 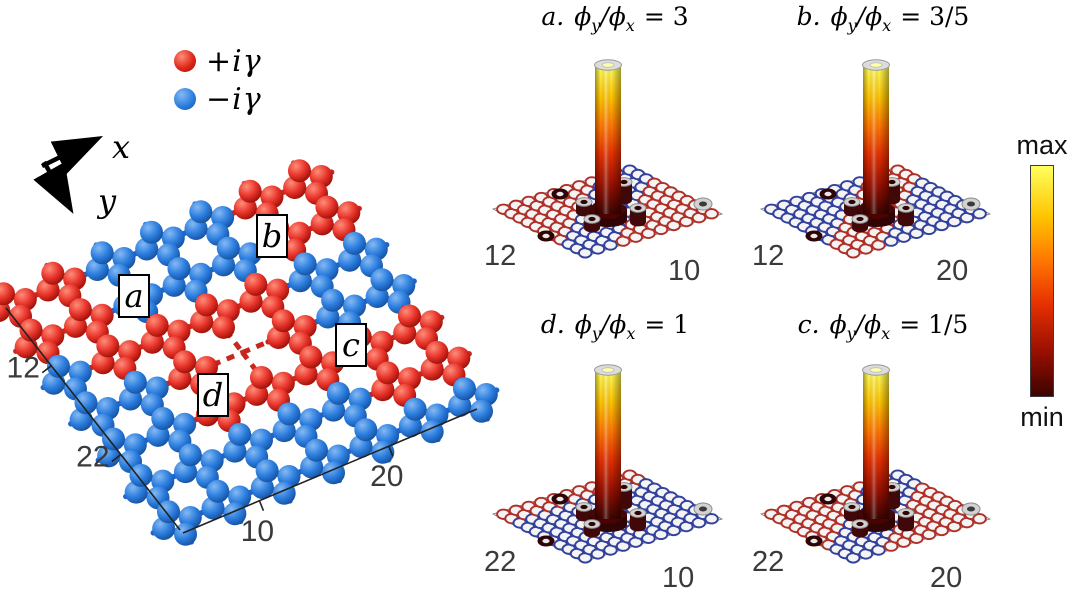 I want to click on lattice-axis-tick: 10, so click(x=257, y=531).